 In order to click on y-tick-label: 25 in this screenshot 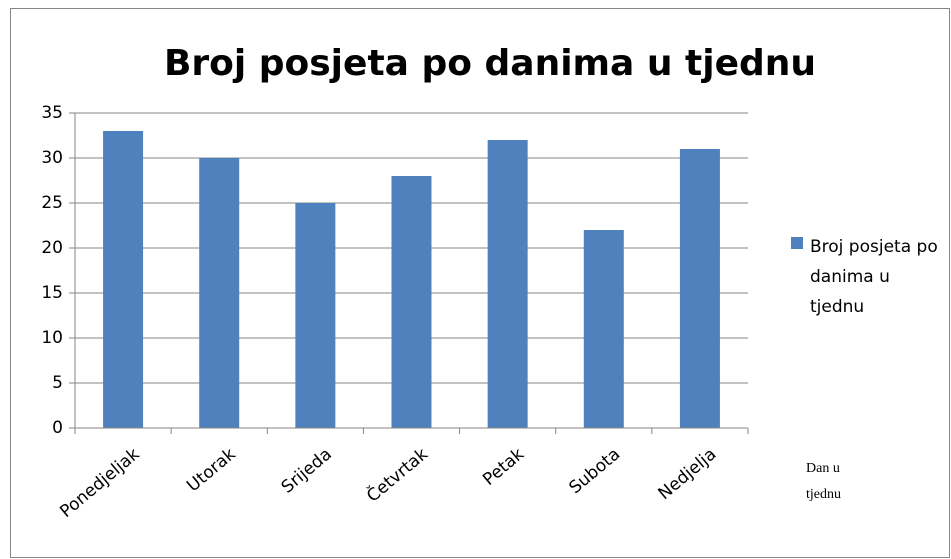, I will do `click(52, 203)`.